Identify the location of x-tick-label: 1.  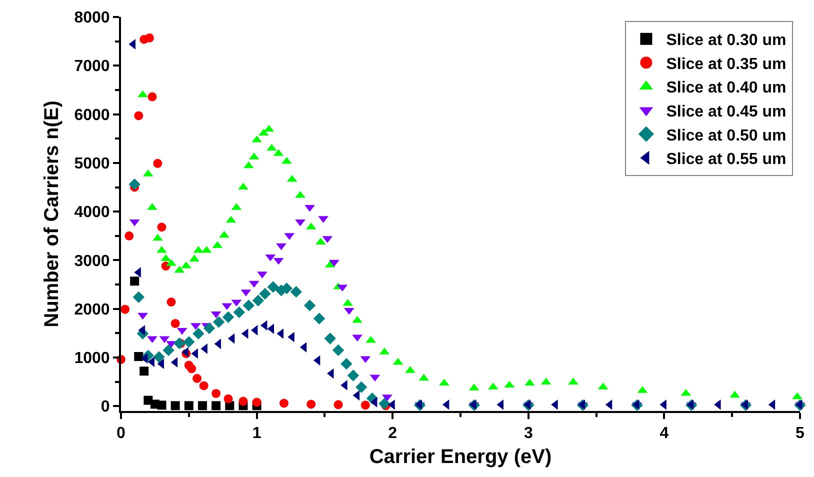
(257, 433).